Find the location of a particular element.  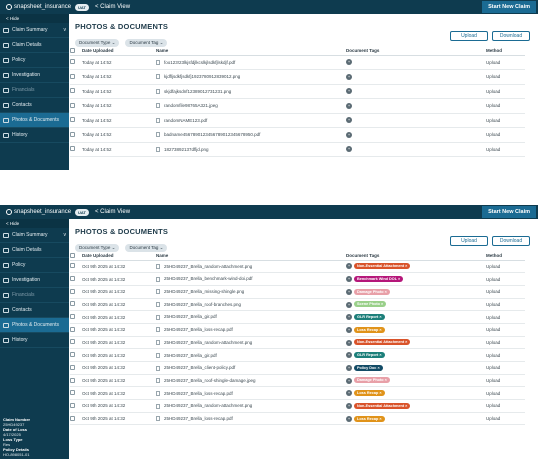

document-tag: Scene Photo × is located at coordinates (370, 304).